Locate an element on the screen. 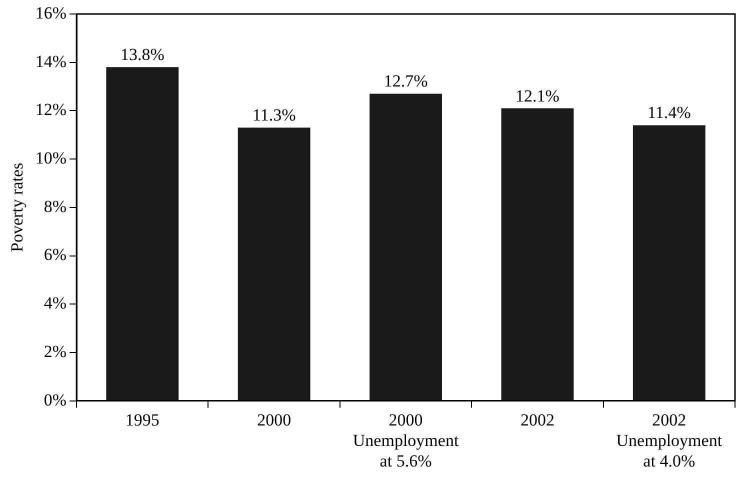 Image resolution: width=743 pixels, height=479 pixels. x-tick-label: 2002 is located at coordinates (537, 420).